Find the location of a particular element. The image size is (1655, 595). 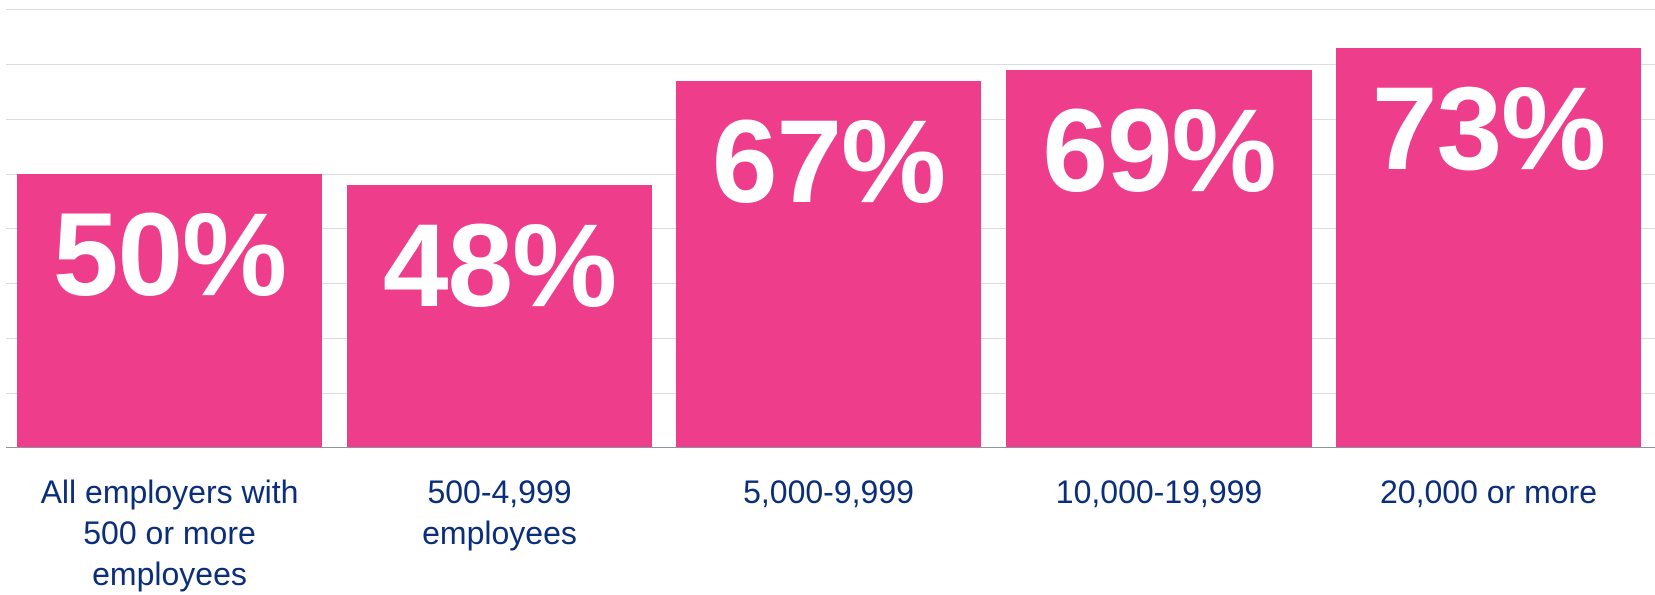

value-label: 69% is located at coordinates (1159, 151).